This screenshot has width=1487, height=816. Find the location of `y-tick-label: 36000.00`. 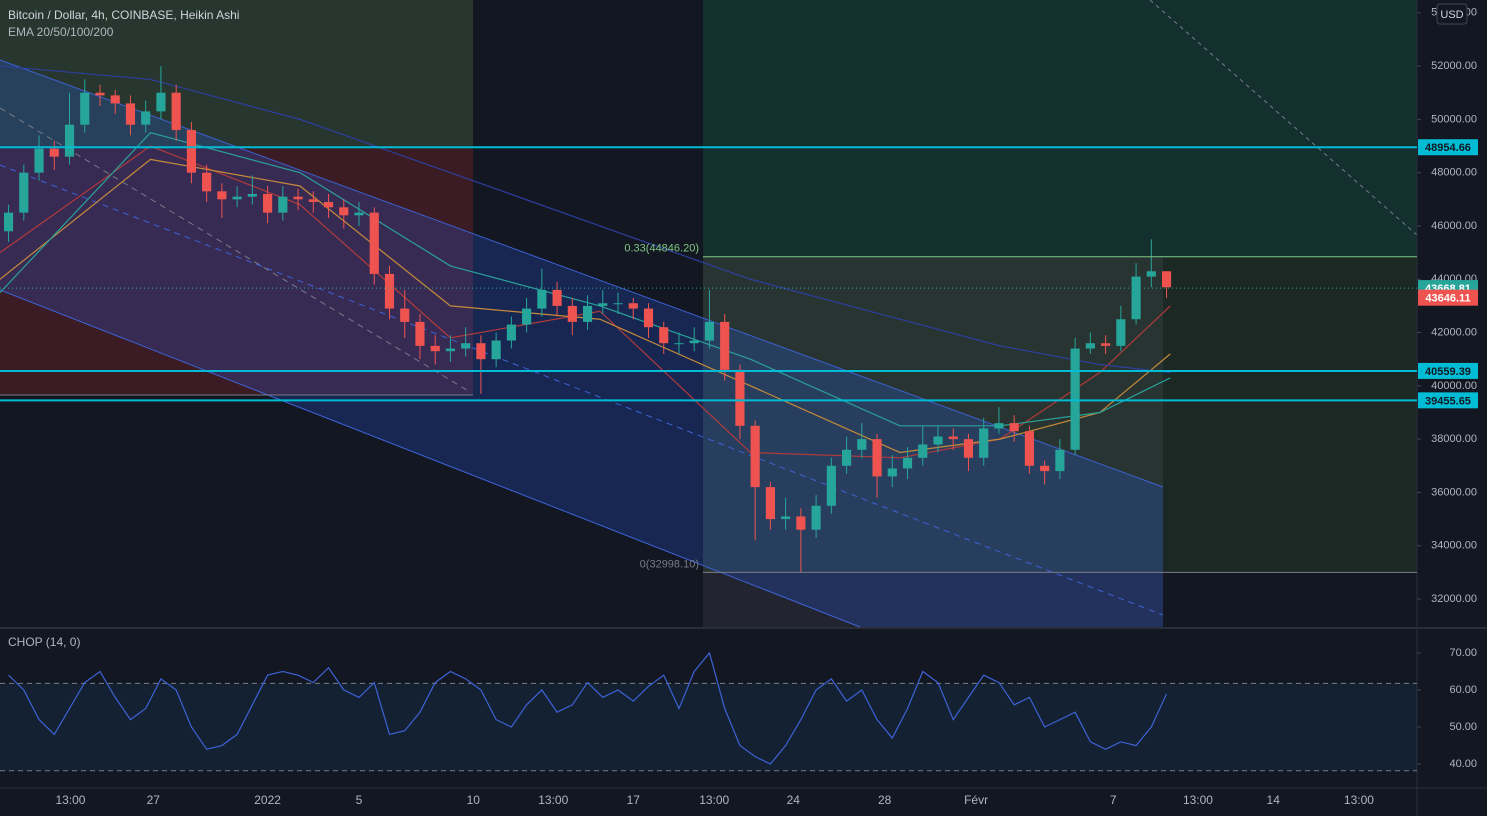

y-tick-label: 36000.00 is located at coordinates (1454, 492).